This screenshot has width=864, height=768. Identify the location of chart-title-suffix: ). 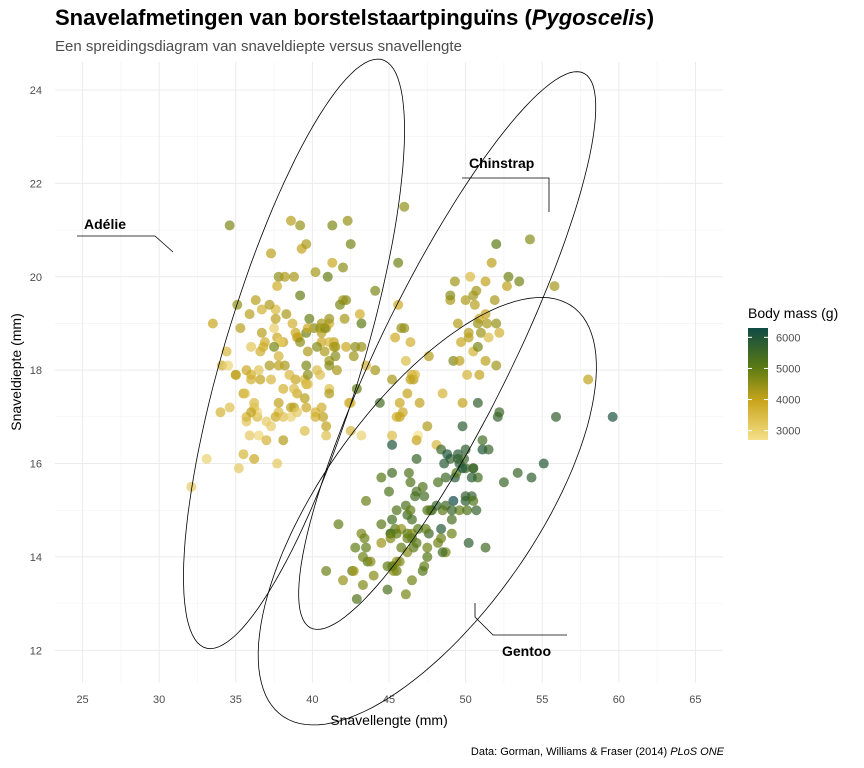
(650, 17).